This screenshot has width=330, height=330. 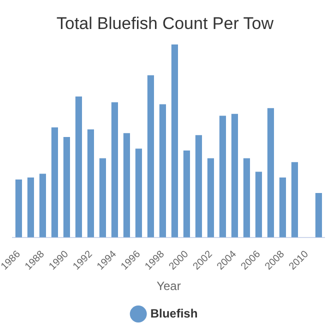 I want to click on legend-label: Bluefish, so click(x=174, y=313).